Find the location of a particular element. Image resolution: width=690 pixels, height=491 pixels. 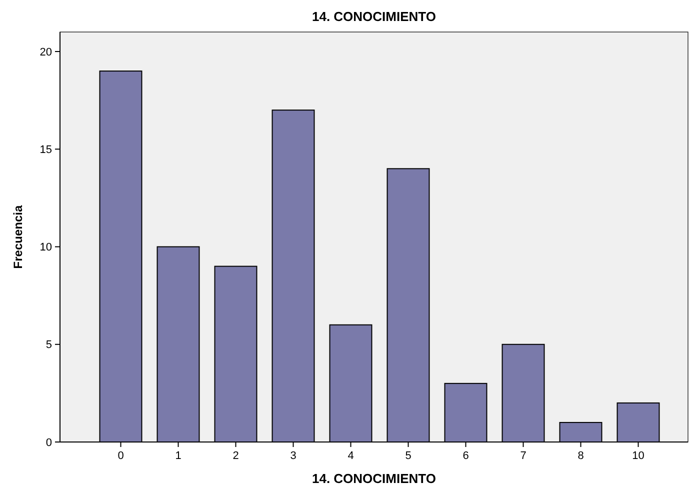

x-tick-label: 8 is located at coordinates (581, 456).